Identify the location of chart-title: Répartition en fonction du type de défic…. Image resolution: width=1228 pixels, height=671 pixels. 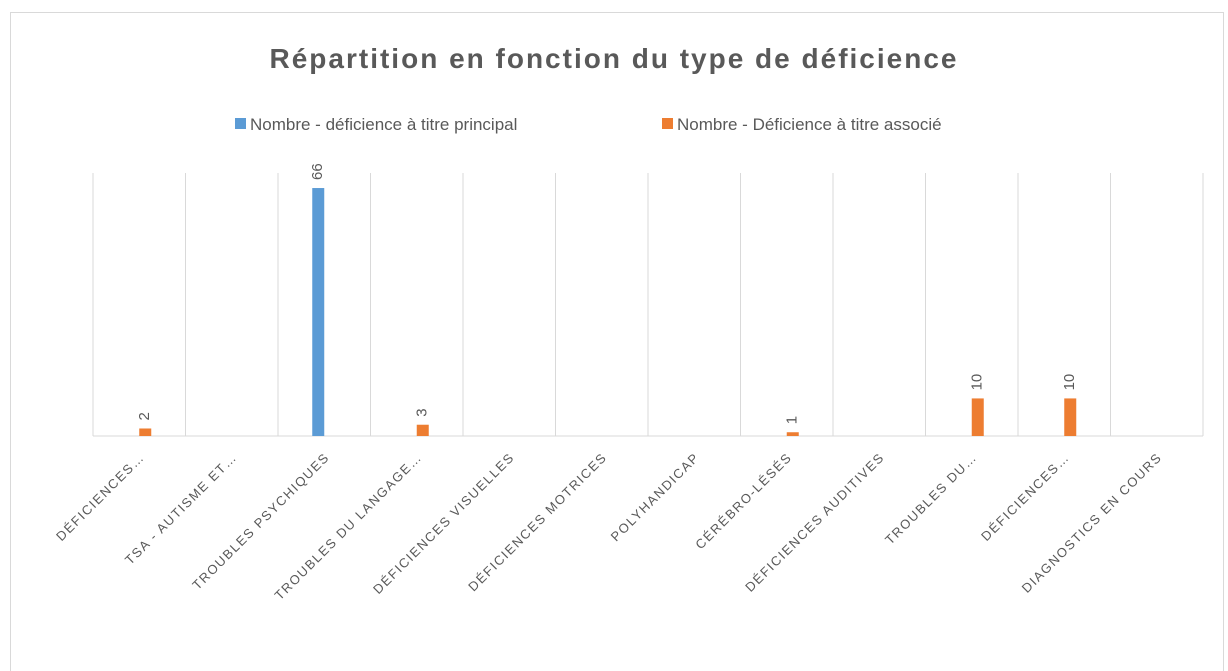
(614, 58).